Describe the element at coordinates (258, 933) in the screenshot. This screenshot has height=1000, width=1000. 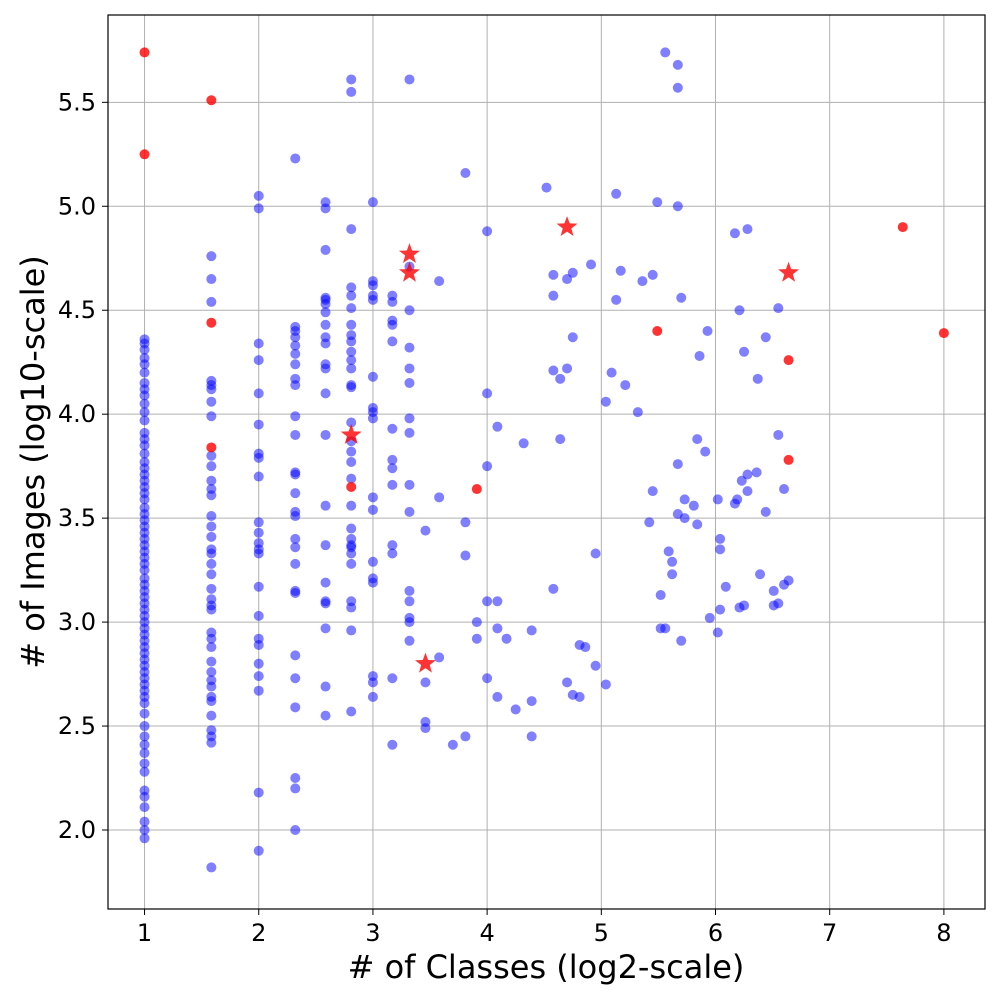
I see `x-tick-label: 2` at that location.